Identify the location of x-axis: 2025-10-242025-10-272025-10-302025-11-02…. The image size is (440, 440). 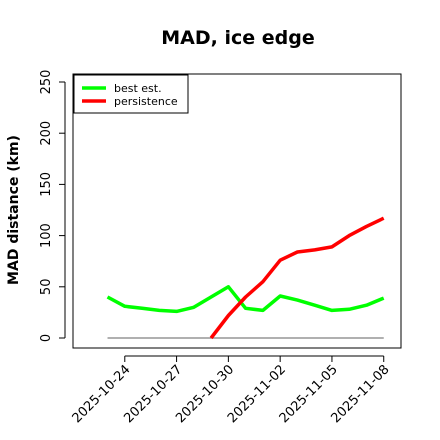
(231, 390).